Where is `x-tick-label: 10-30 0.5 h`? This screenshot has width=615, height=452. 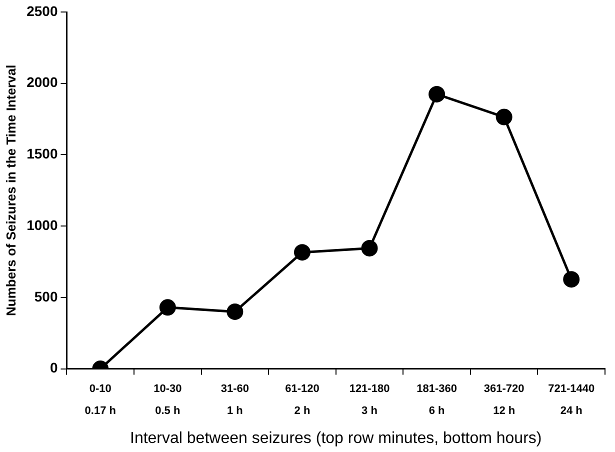
x-tick-label: 10-30 0.5 h is located at coordinates (168, 399).